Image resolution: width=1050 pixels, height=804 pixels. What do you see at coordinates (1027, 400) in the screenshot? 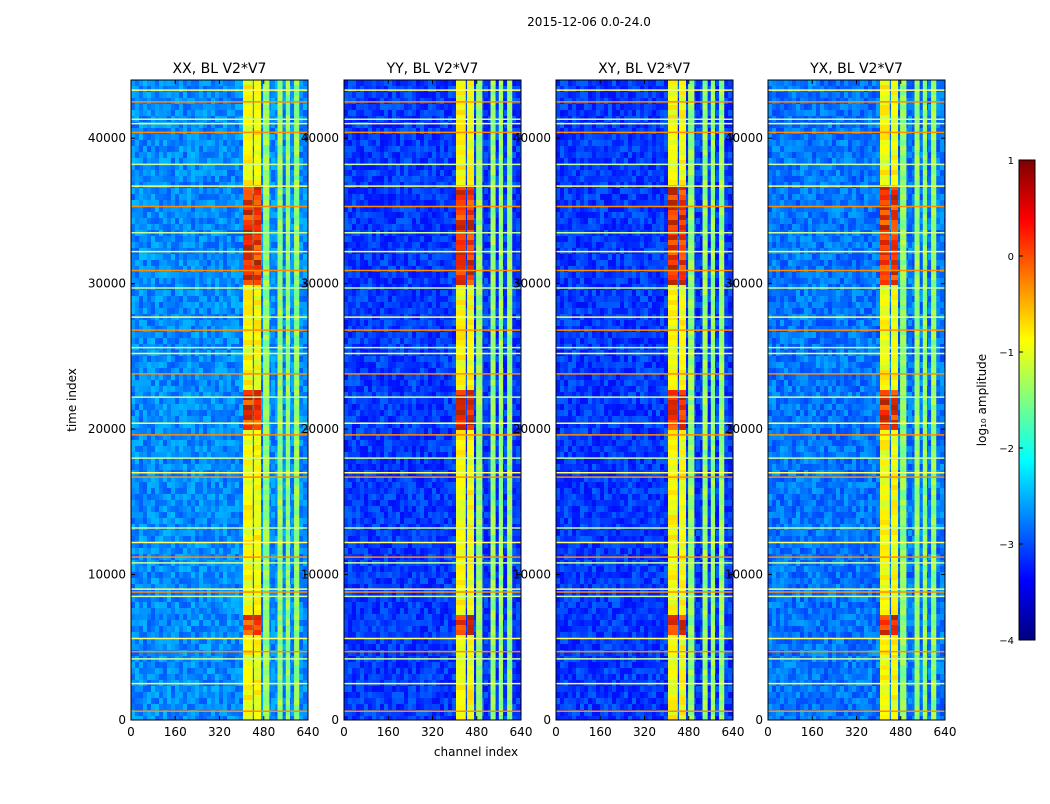
I see `colorbar-gradient` at bounding box center [1027, 400].